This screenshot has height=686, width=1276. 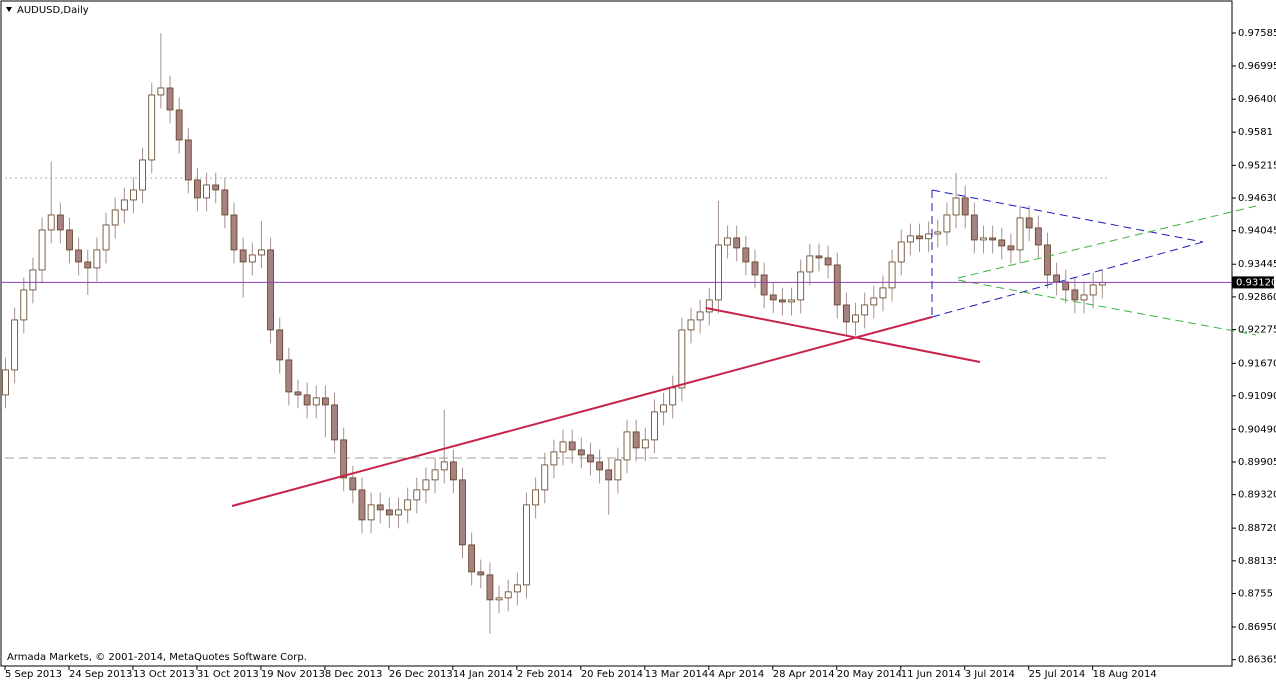 What do you see at coordinates (1257, 330) in the screenshot?
I see `y-tick-label: 0.92275` at bounding box center [1257, 330].